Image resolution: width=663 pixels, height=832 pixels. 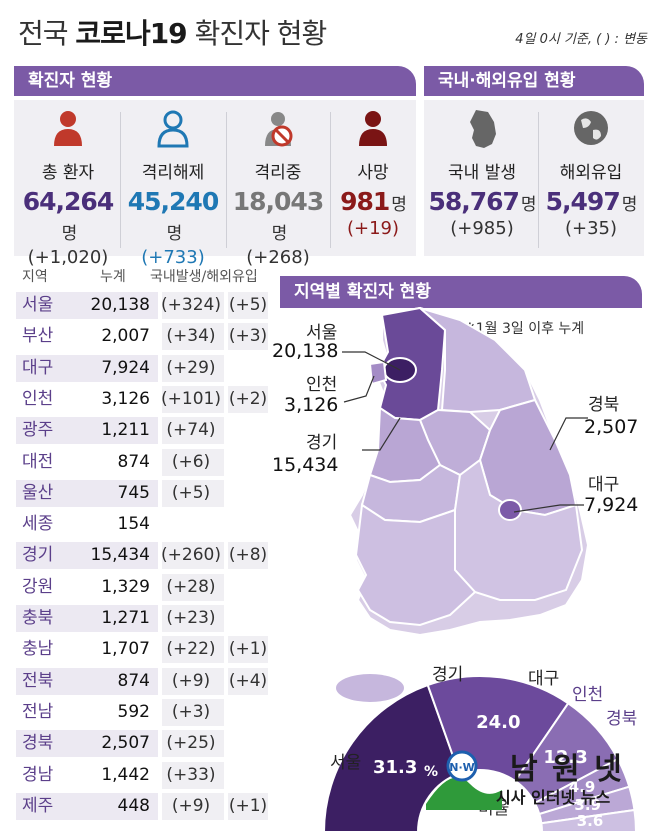 I want to click on stat-value: 5,497 명, so click(x=591, y=201).